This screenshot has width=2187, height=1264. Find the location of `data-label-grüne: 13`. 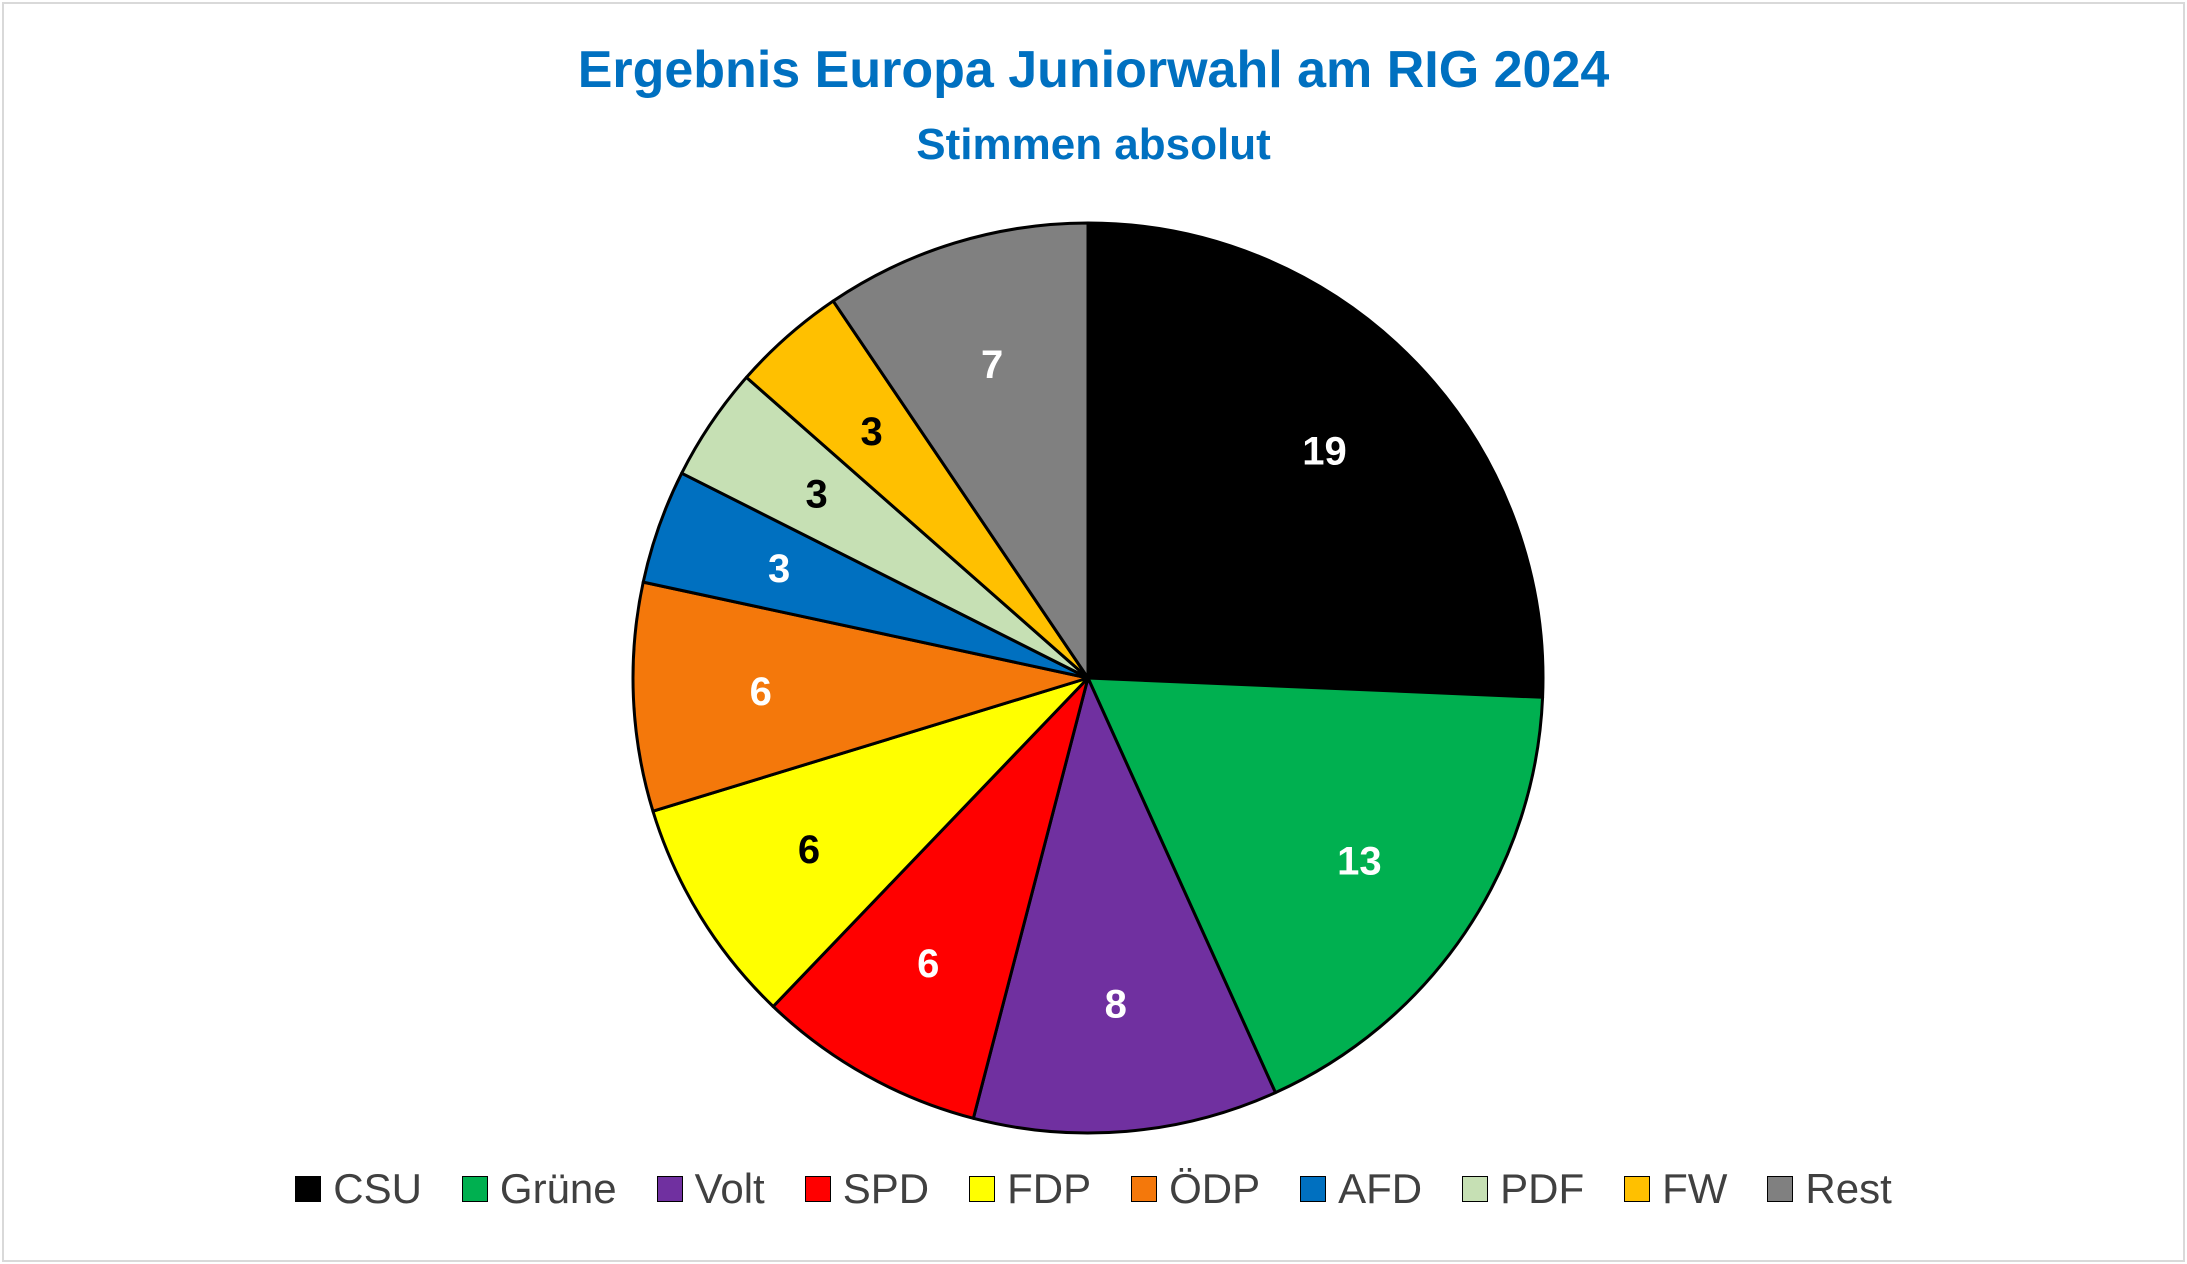

data-label-grüne: 13 is located at coordinates (1359, 861).